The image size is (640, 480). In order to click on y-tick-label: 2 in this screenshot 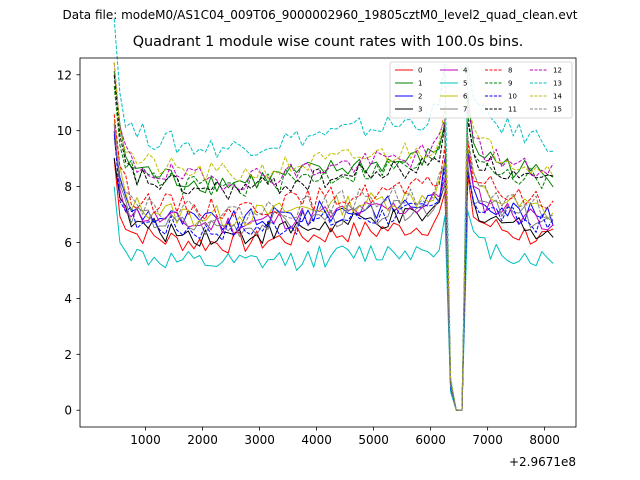, I will do `click(68, 355)`.